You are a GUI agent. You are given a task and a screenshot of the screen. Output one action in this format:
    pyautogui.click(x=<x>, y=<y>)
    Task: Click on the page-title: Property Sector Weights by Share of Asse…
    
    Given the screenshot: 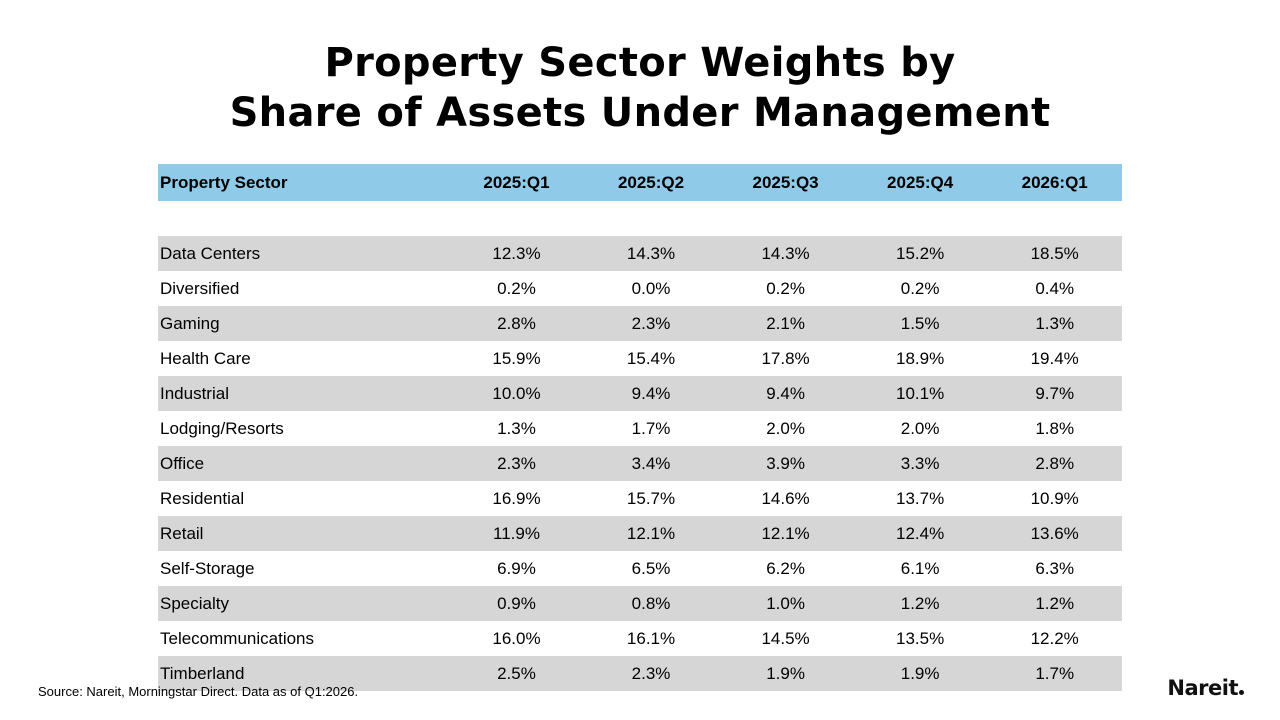 What is the action you would take?
    pyautogui.click(x=640, y=88)
    